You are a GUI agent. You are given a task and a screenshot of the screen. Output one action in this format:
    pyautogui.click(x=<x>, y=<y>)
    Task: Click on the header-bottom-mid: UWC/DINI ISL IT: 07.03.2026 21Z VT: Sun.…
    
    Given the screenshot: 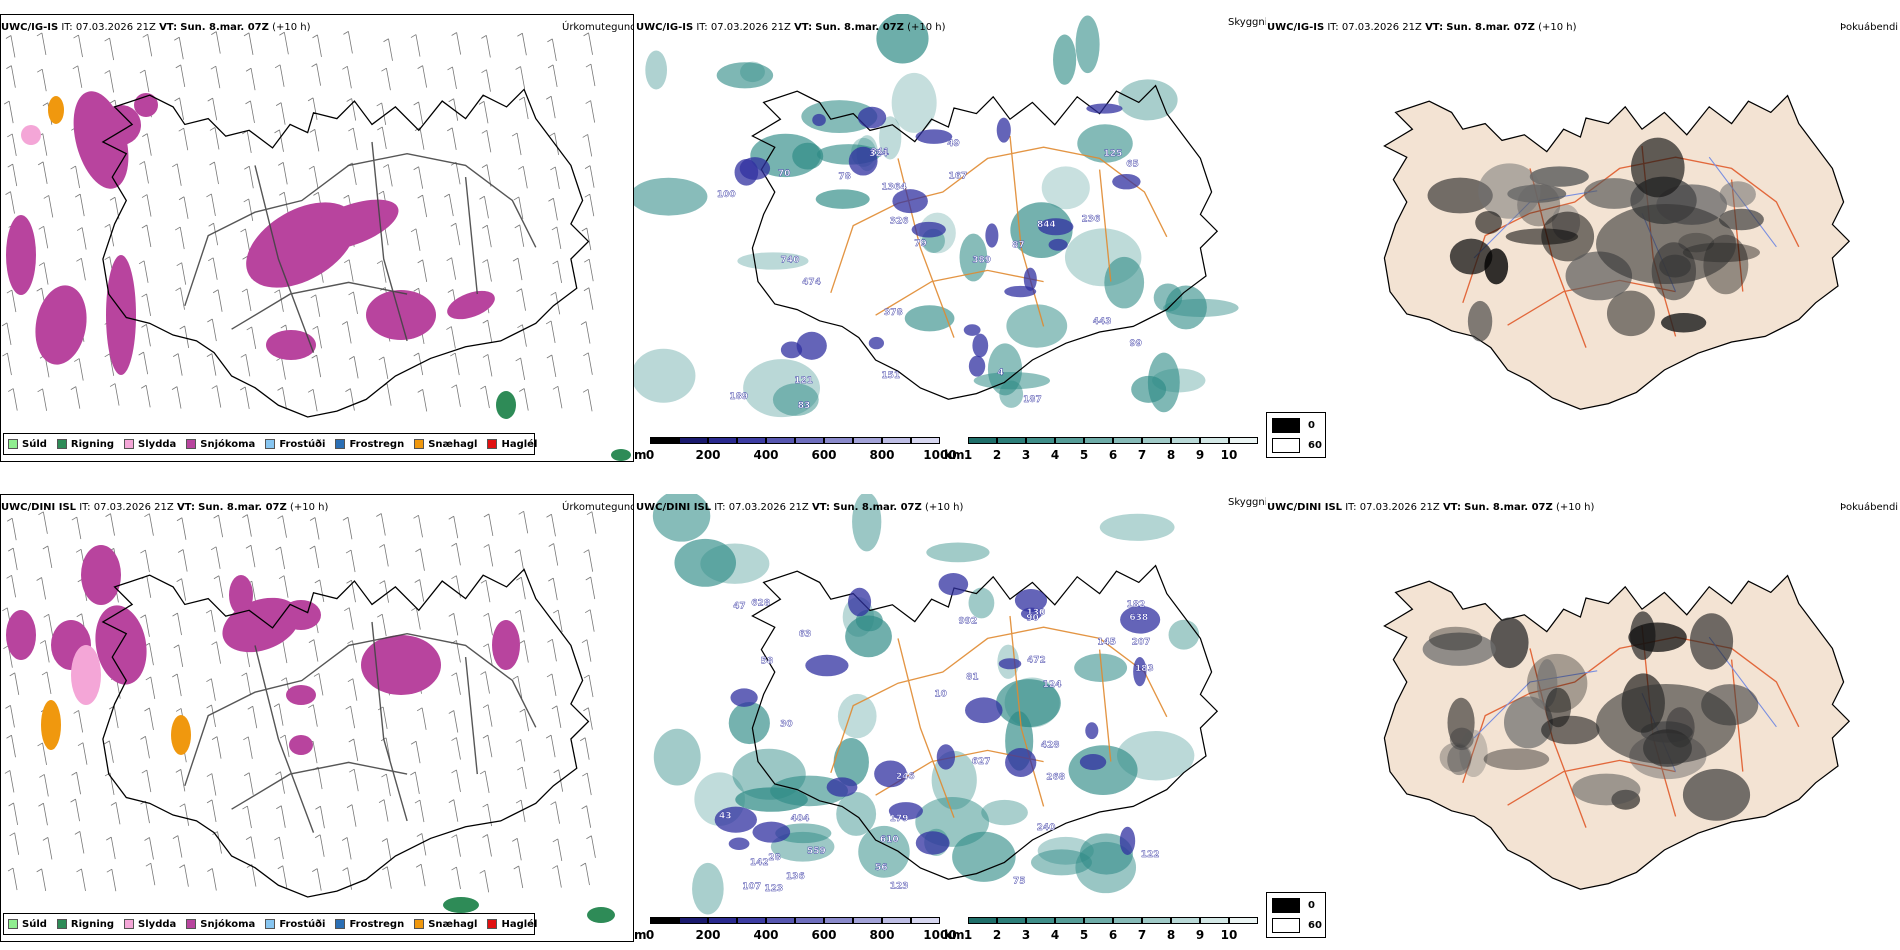 What is the action you would take?
    pyautogui.click(x=799, y=507)
    